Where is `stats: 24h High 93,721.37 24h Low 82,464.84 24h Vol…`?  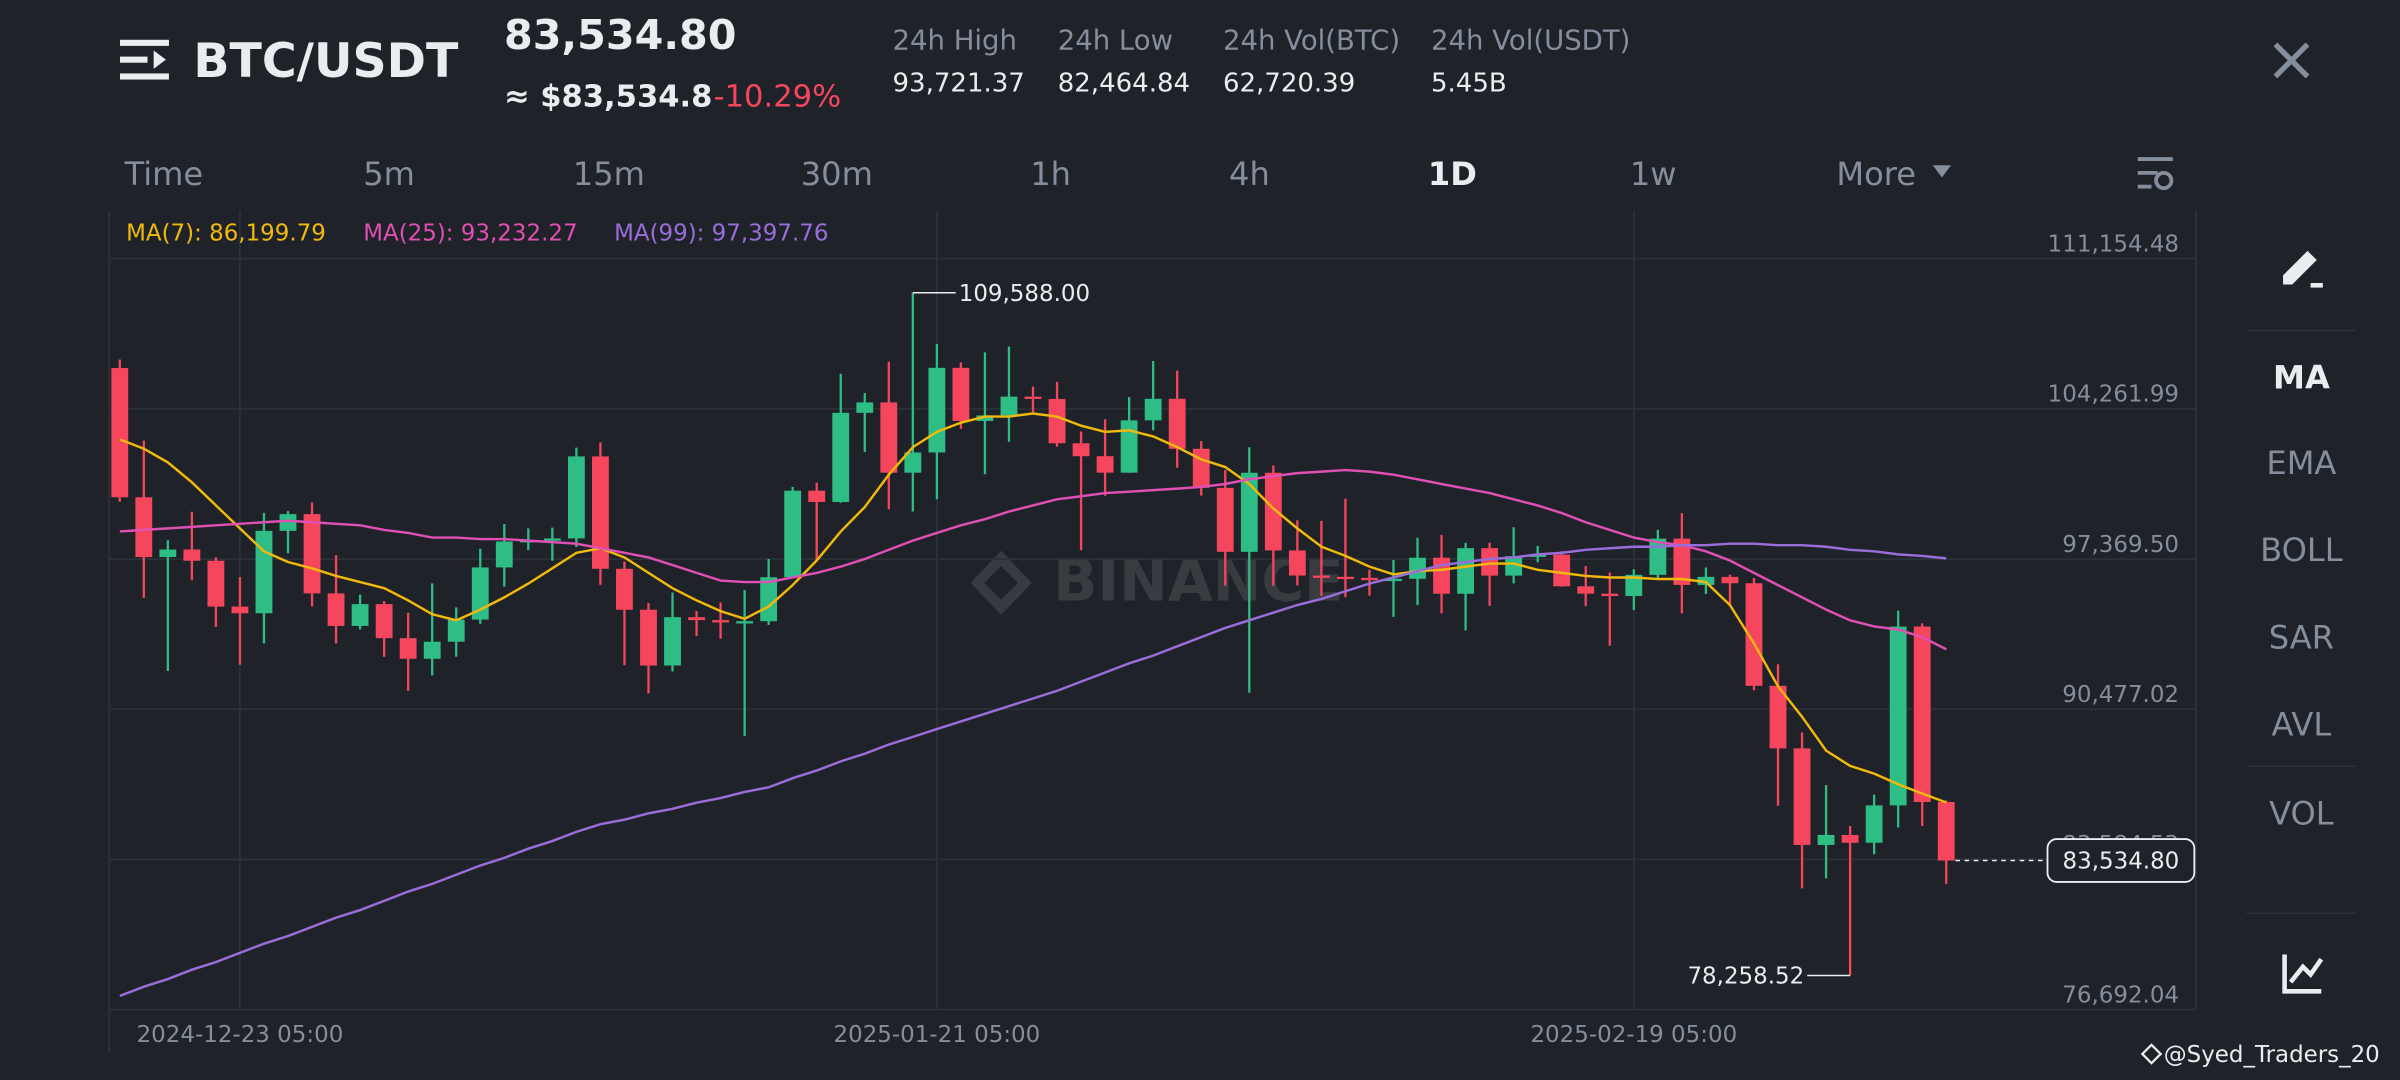
stats: 24h High 93,721.37 24h Low 82,464.84 24h Vol… is located at coordinates (1262, 61).